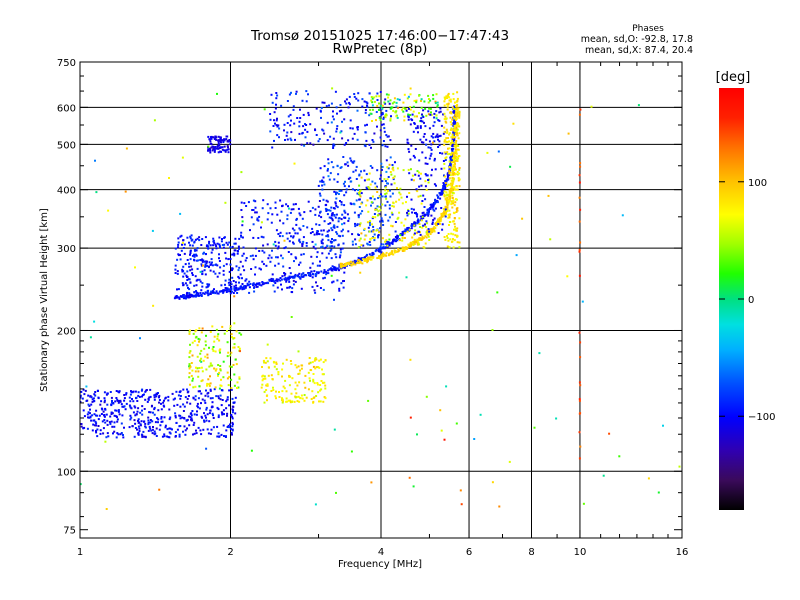  What do you see at coordinates (230, 552) in the screenshot?
I see `x-tick-label: 2` at bounding box center [230, 552].